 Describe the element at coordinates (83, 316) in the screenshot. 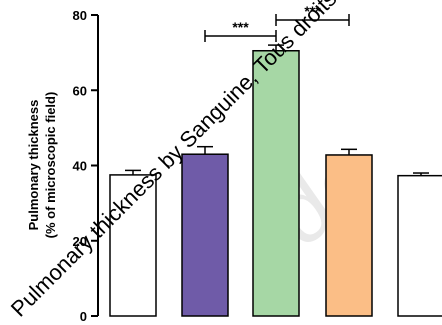

I see `y-tick-label: 0` at that location.